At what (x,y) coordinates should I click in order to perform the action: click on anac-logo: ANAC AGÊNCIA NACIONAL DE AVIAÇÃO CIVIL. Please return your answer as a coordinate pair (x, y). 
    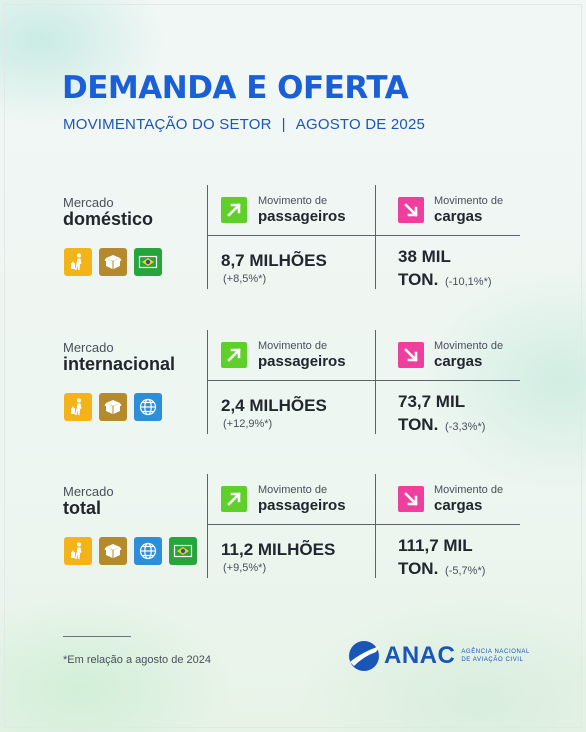
    Looking at the image, I should click on (438, 656).